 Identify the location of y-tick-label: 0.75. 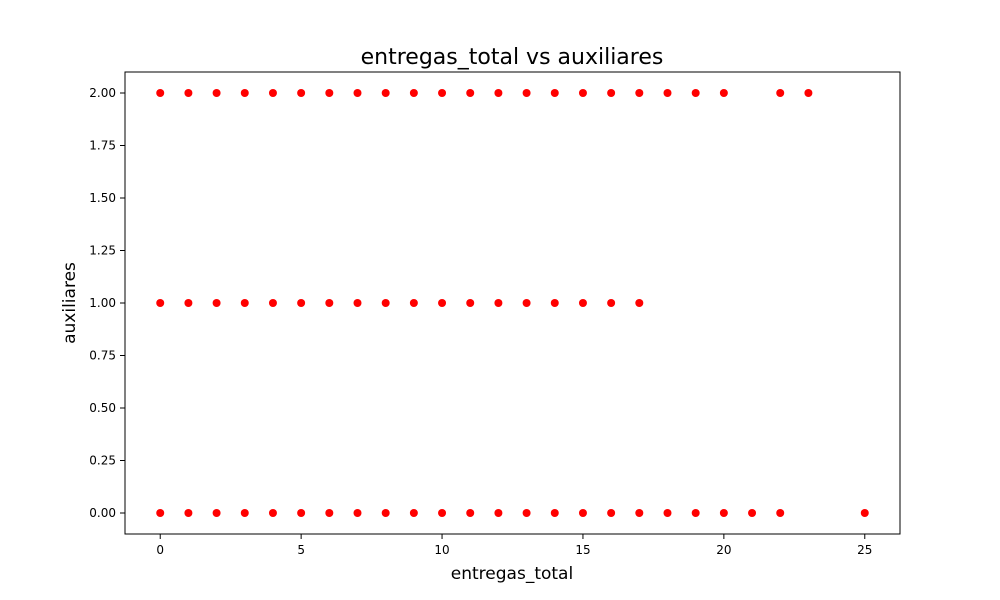
(102, 356).